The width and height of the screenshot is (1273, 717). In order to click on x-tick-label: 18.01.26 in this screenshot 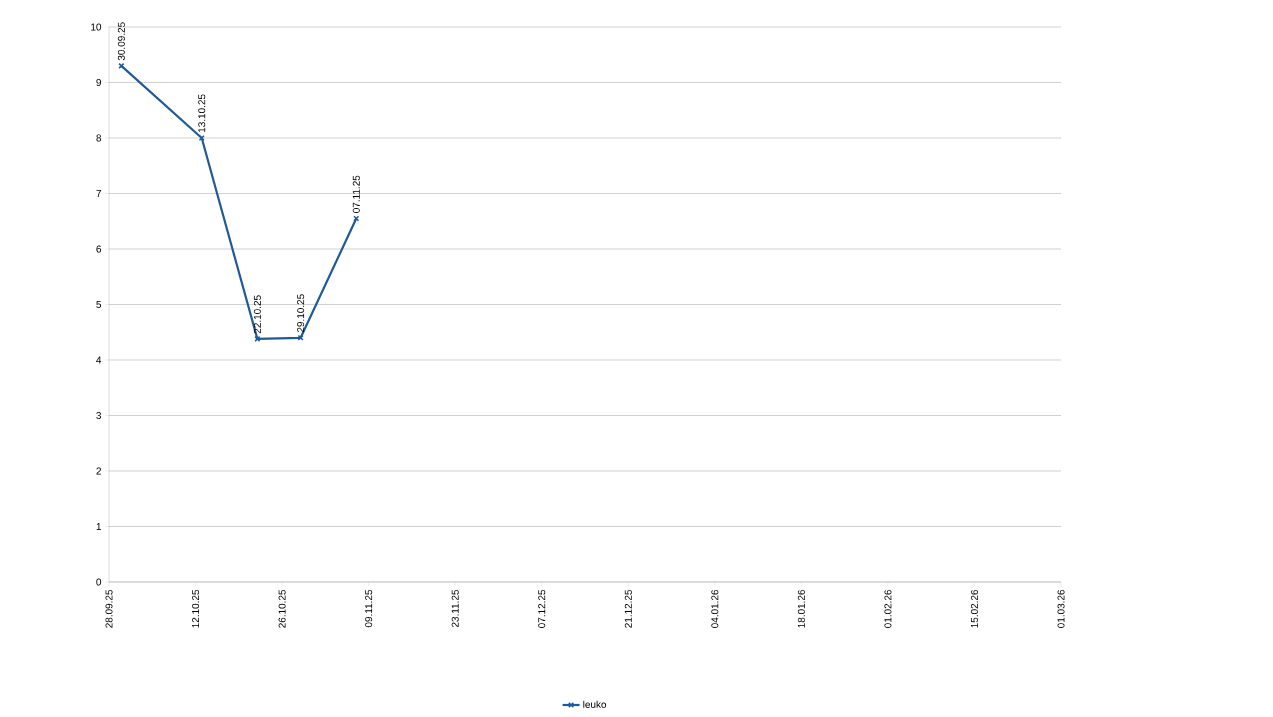, I will do `click(801, 608)`.